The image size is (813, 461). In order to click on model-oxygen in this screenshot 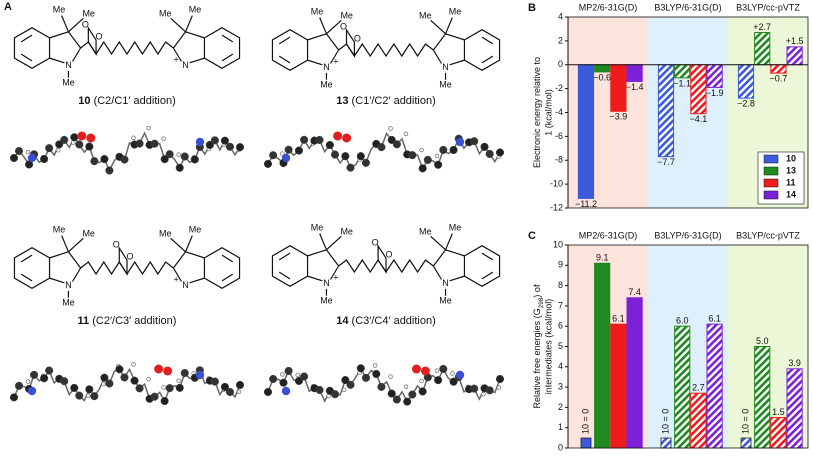, I will do `click(425, 371)`.